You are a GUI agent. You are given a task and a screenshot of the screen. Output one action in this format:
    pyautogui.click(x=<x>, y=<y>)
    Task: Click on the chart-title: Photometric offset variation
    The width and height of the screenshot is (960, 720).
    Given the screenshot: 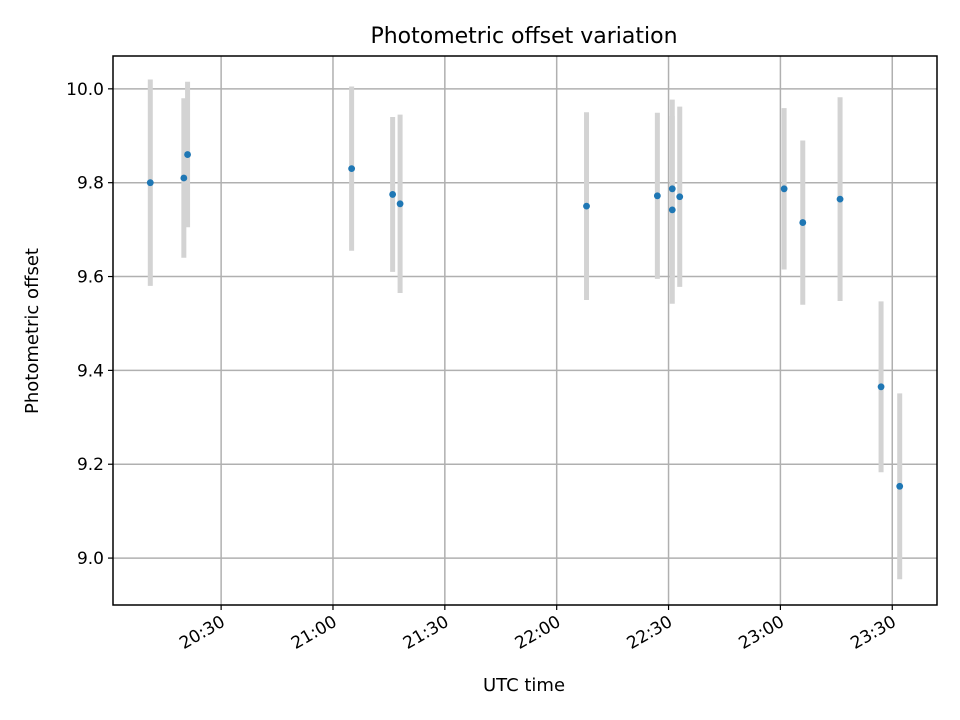 What is the action you would take?
    pyautogui.click(x=523, y=36)
    